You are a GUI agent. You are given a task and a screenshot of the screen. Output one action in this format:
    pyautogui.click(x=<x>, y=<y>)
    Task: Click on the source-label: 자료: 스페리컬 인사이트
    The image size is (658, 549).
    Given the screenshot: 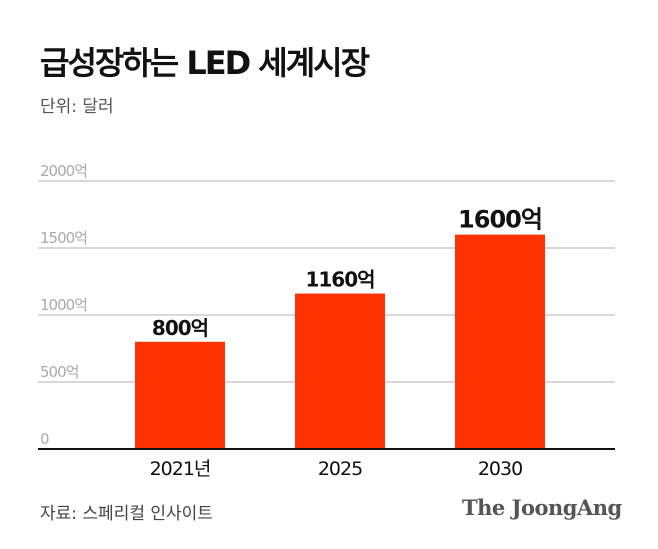 What is the action you would take?
    pyautogui.click(x=126, y=514)
    